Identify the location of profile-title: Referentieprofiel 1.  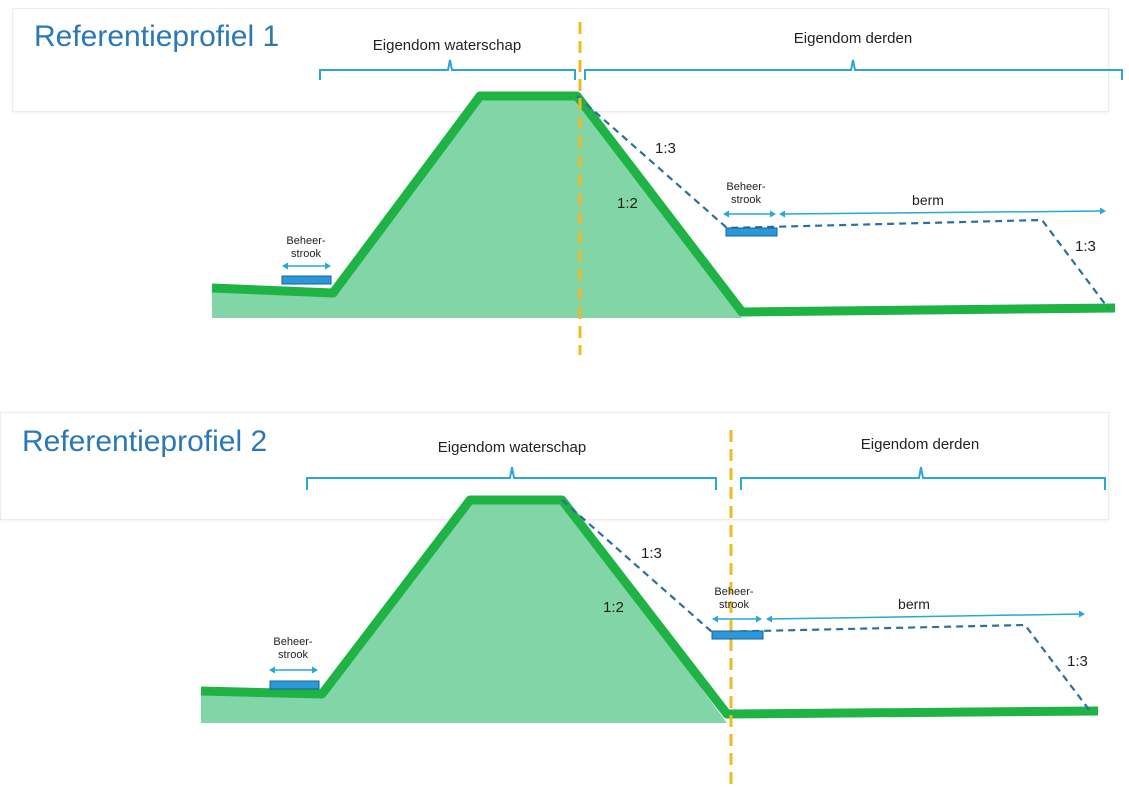
(157, 36).